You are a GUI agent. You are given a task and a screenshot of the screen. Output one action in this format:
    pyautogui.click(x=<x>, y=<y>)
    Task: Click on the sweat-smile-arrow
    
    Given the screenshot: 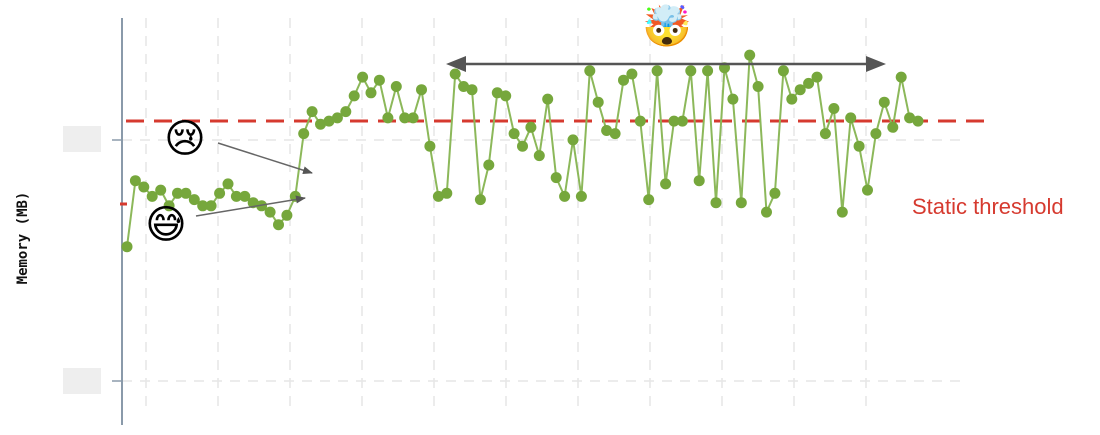 What is the action you would take?
    pyautogui.click(x=250, y=206)
    